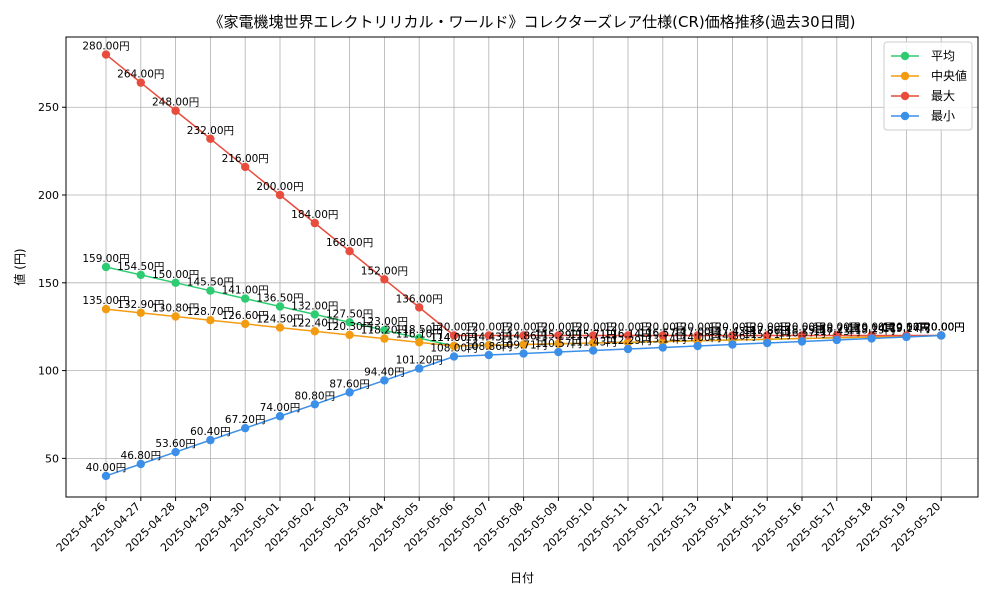 Image resolution: width=1000 pixels, height=600 pixels. Describe the element at coordinates (175, 309) in the screenshot. I see `data-label: 130.80円` at that location.